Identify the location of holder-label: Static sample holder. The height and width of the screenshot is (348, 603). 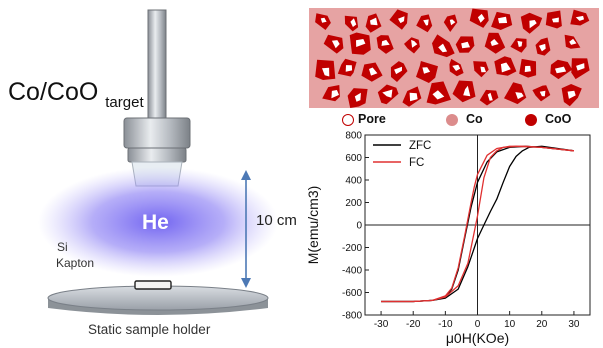
(149, 329).